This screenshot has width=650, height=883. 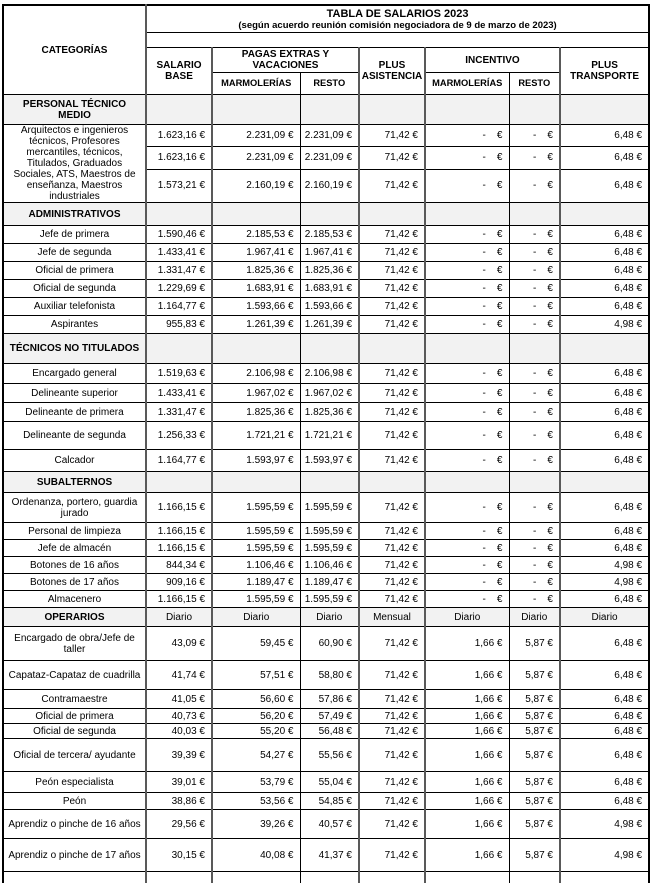 What do you see at coordinates (74, 373) in the screenshot?
I see `category-label: Encargado general` at bounding box center [74, 373].